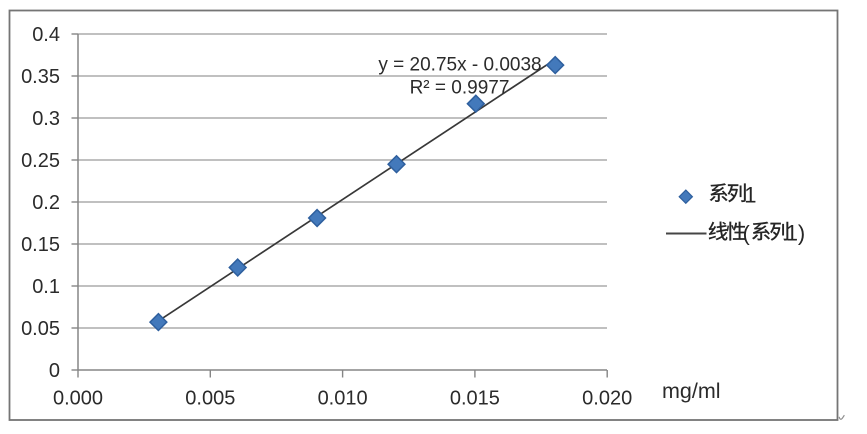  Describe the element at coordinates (475, 398) in the screenshot. I see `svg-text: 0.015` at that location.